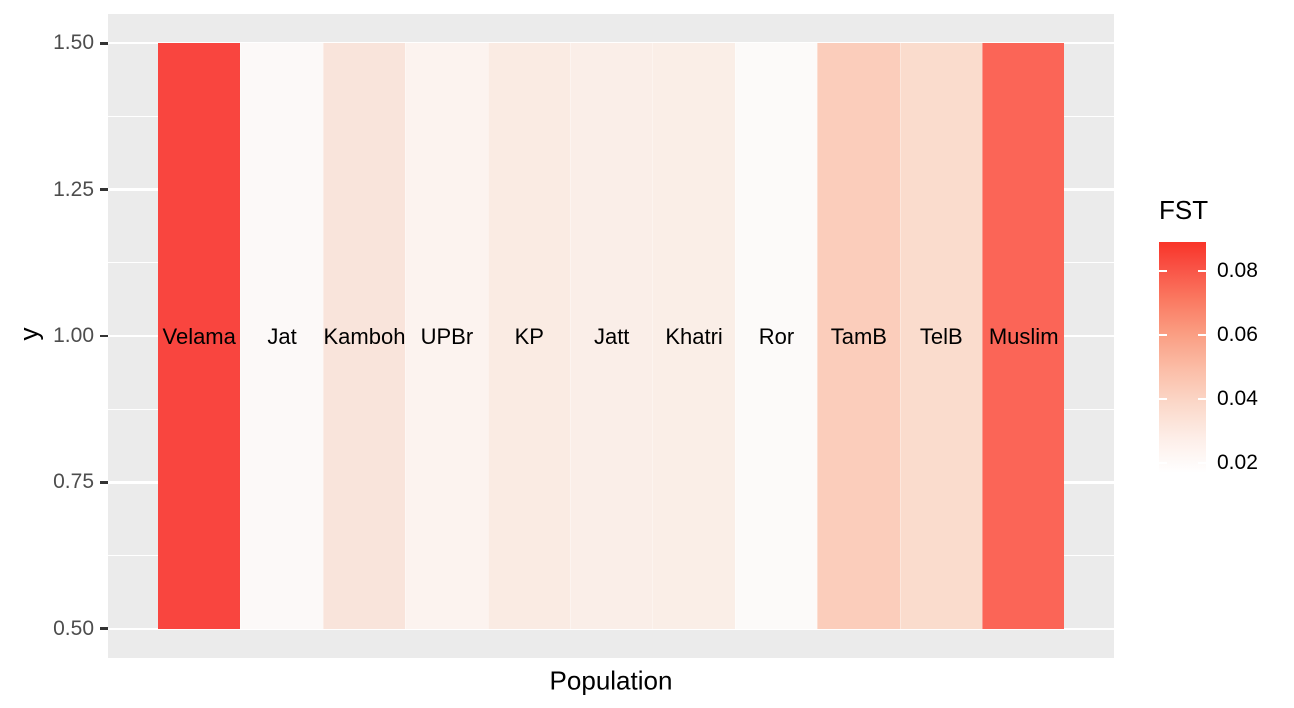 This screenshot has width=1294, height=708. I want to click on heatmap-tile: Khatri, so click(693, 336).